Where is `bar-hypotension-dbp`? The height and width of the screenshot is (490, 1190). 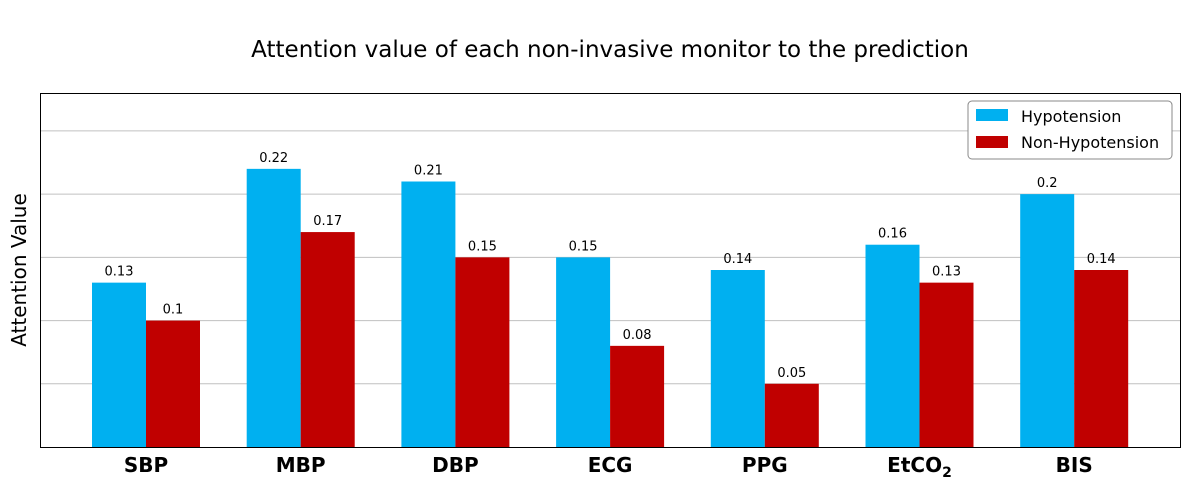 bar-hypotension-dbp is located at coordinates (428, 314).